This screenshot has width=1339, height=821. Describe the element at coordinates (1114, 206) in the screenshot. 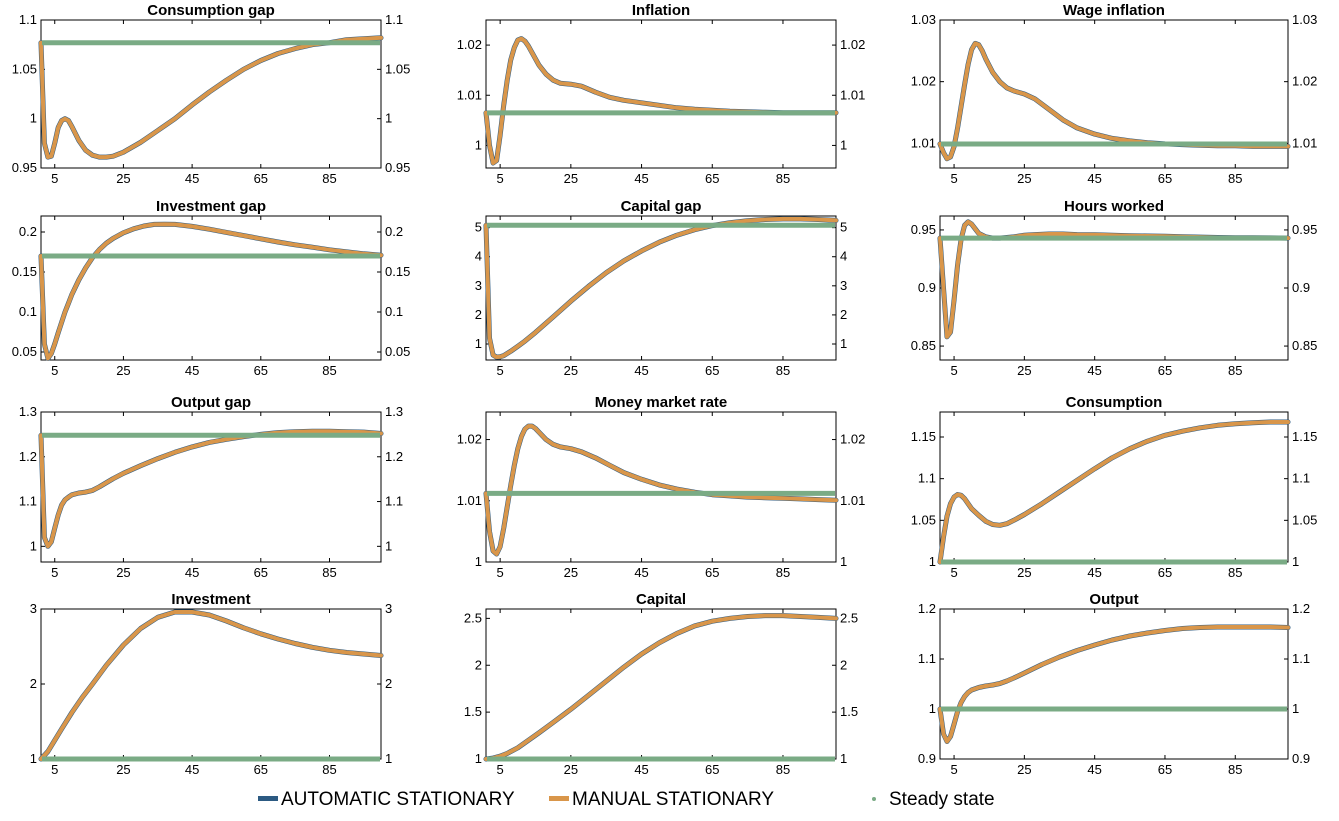

I see `panel-title: Hours worked` at that location.